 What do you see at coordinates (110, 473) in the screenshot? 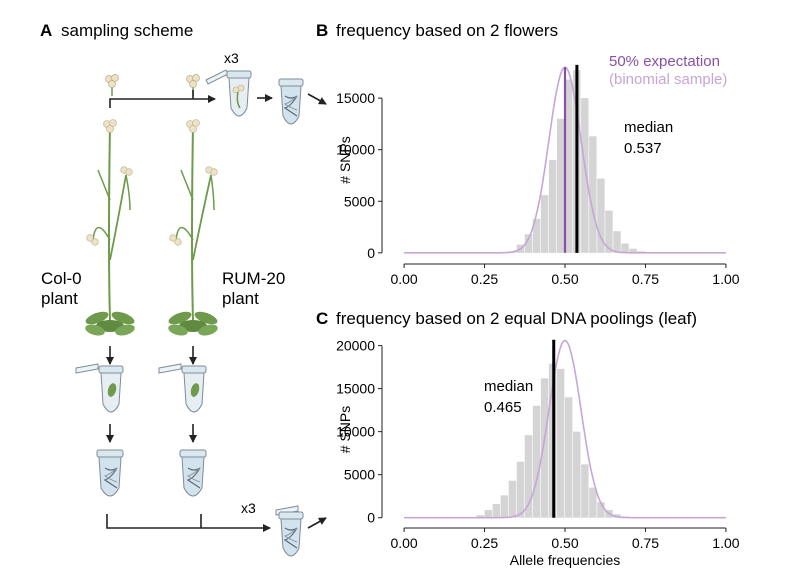
I see `tube-dna-left-icon` at bounding box center [110, 473].